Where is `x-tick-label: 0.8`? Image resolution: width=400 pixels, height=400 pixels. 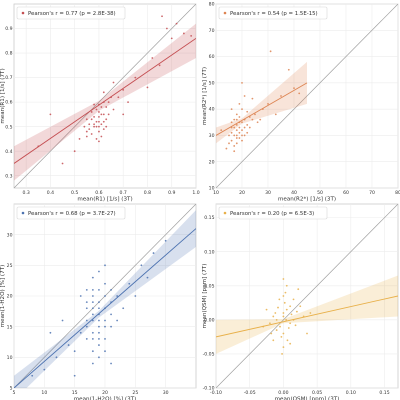
x-tick-label: 0.8 is located at coordinates (147, 193).